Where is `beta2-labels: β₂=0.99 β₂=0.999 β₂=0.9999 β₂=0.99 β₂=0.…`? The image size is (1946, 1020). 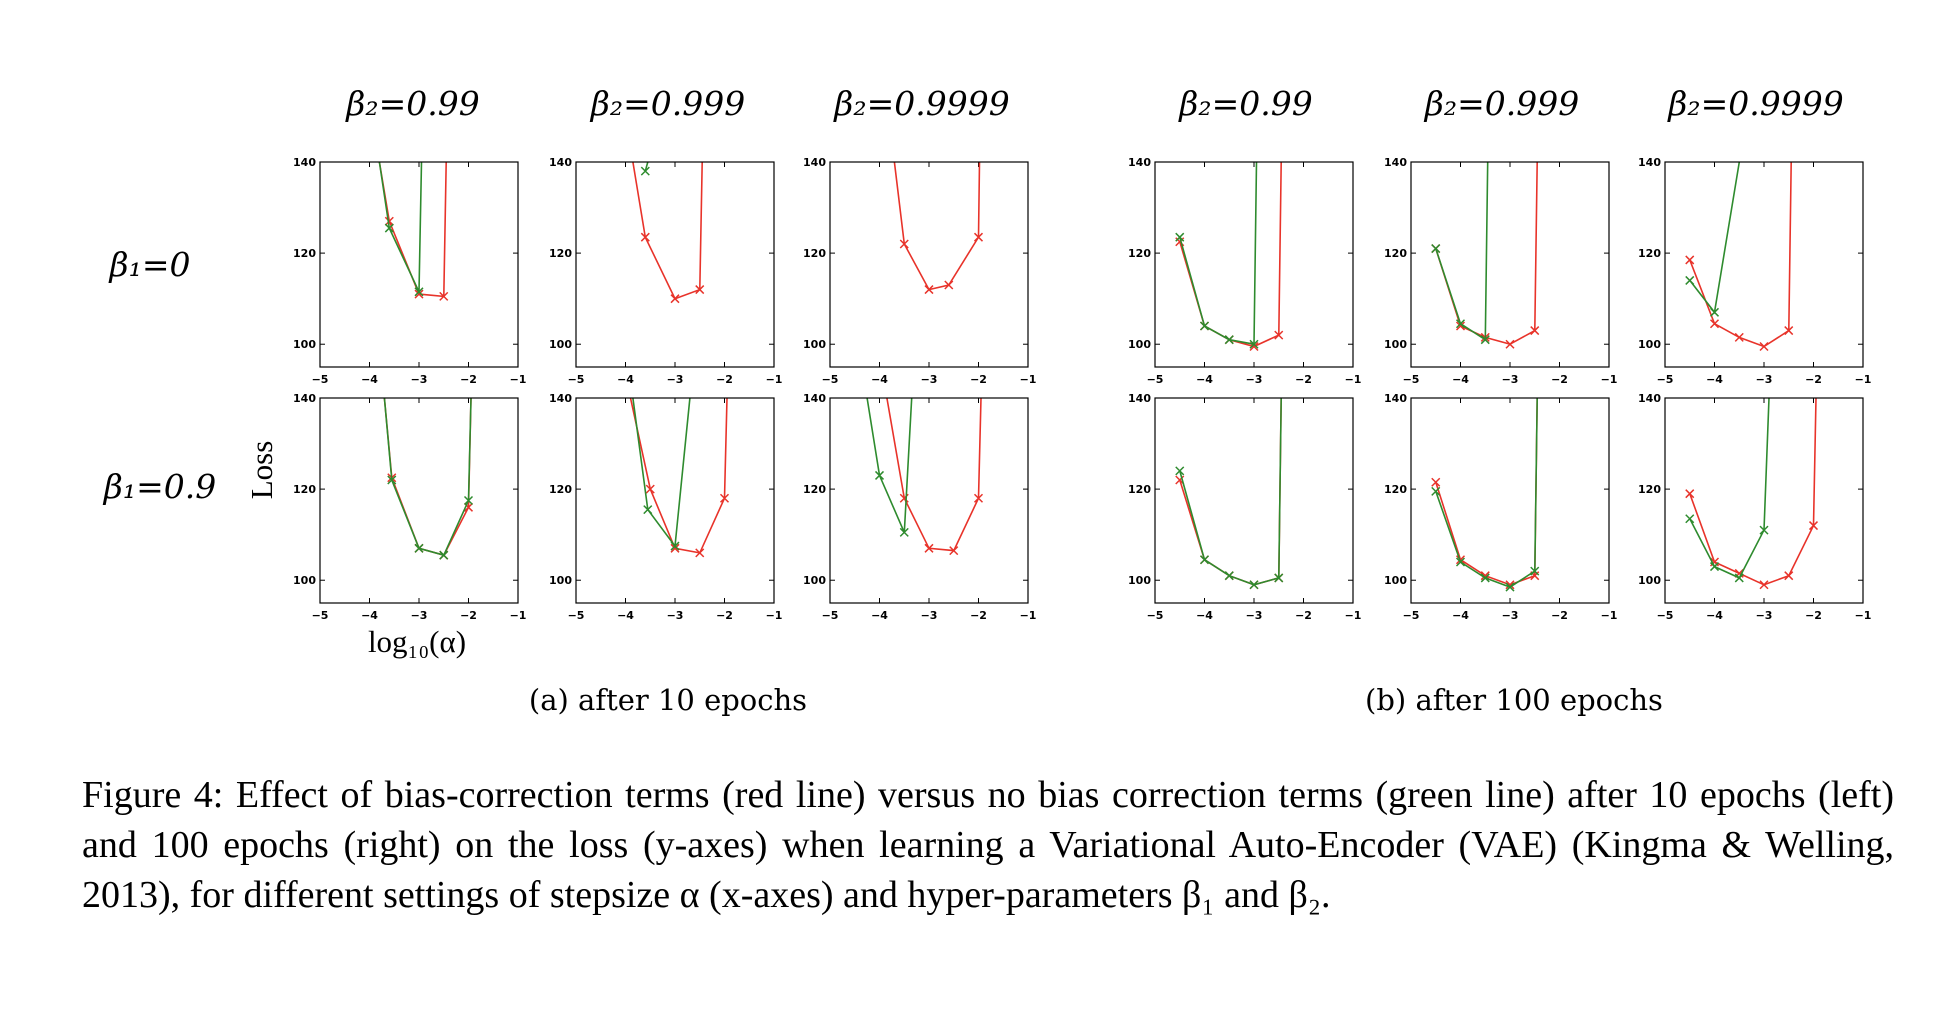
beta2-labels: β₂=0.99 β₂=0.999 β₂=0.9999 β₂=0.99 β₂=0.… is located at coordinates (1093, 103).